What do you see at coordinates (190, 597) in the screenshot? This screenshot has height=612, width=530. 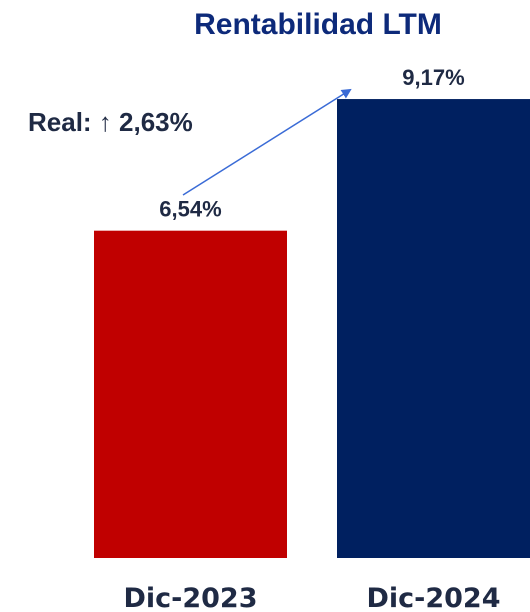 I see `category-label-dic-2023: Dic-2023` at bounding box center [190, 597].